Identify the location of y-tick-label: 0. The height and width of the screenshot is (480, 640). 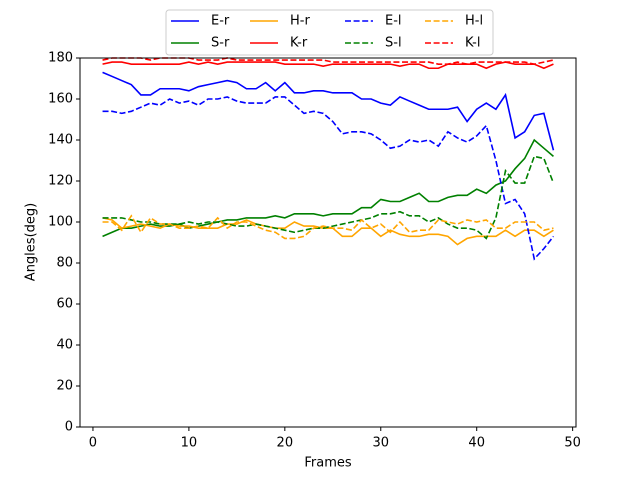
(69, 427).